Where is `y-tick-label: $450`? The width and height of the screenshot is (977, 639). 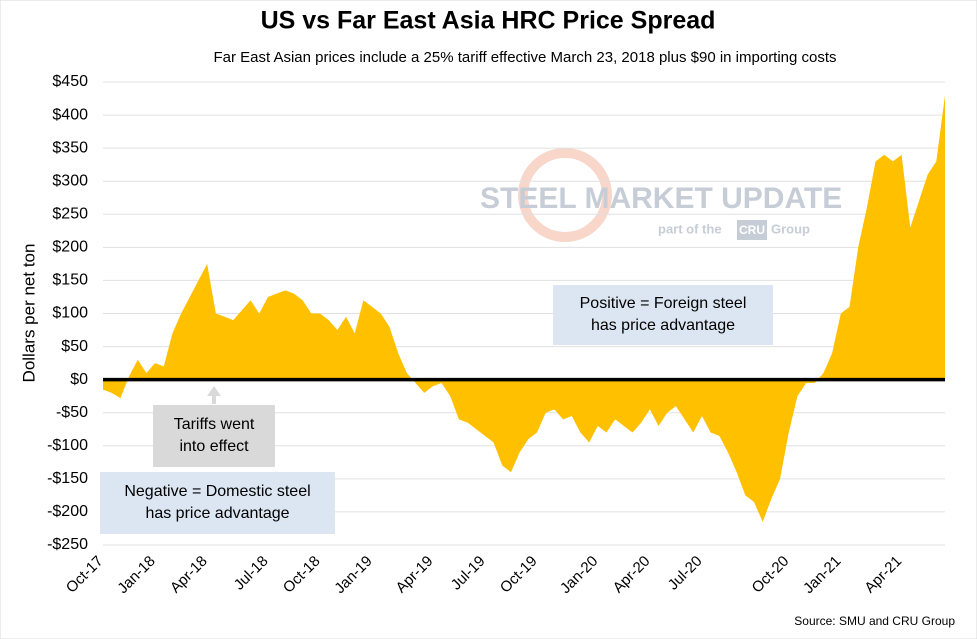 y-tick-label: $450 is located at coordinates (70, 81).